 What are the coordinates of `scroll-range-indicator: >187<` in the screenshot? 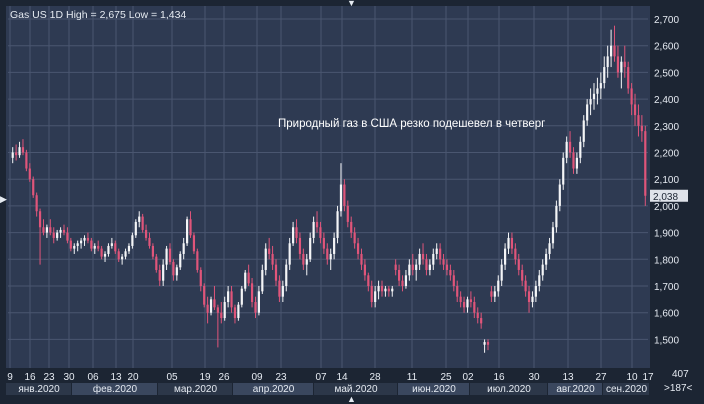 It's located at (678, 388).